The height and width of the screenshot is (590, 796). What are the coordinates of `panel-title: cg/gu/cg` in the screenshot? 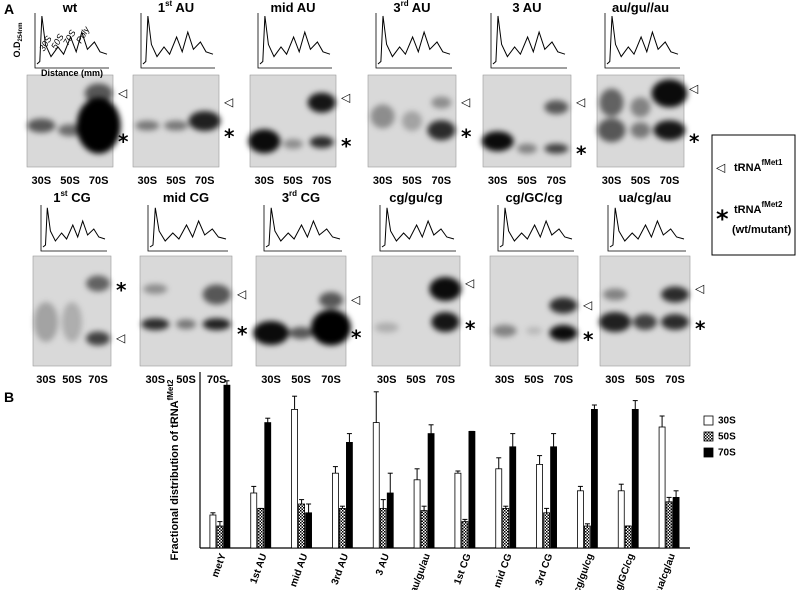 It's located at (416, 197).